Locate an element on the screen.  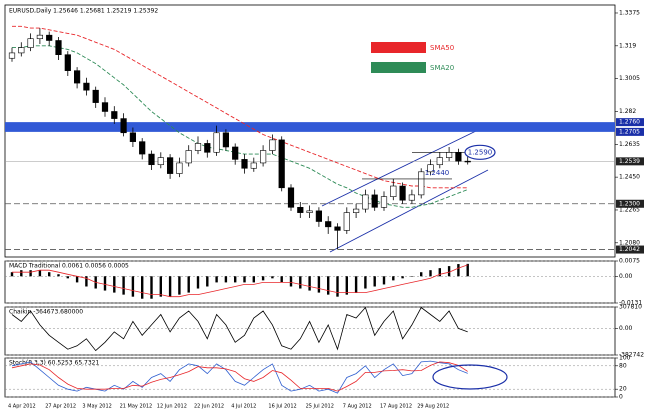
x-tick-label: 3 May 2012 is located at coordinates (96, 407).